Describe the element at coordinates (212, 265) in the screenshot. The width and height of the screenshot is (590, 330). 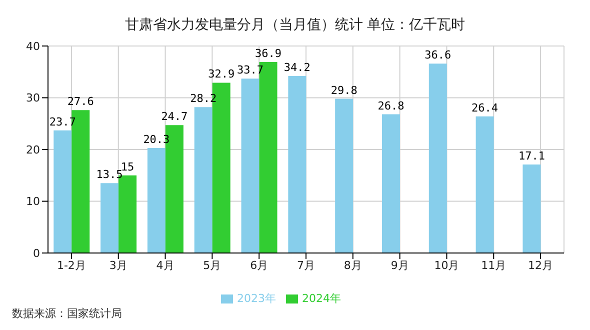
I see `x-tick-label: 5月` at that location.